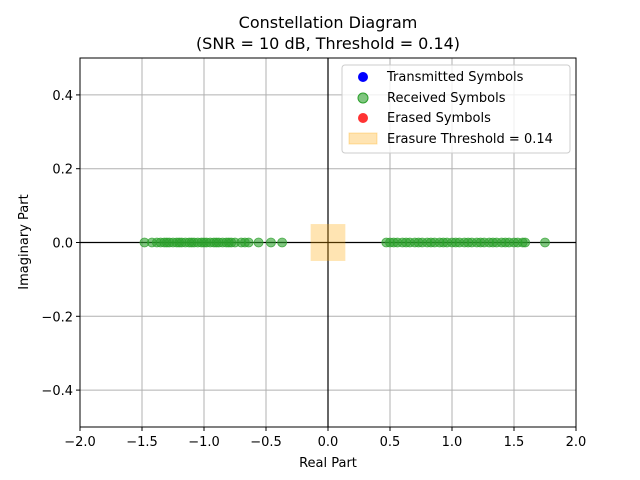 The image size is (640, 480). Describe the element at coordinates (57, 391) in the screenshot. I see `y-tick-label: −0.4` at that location.